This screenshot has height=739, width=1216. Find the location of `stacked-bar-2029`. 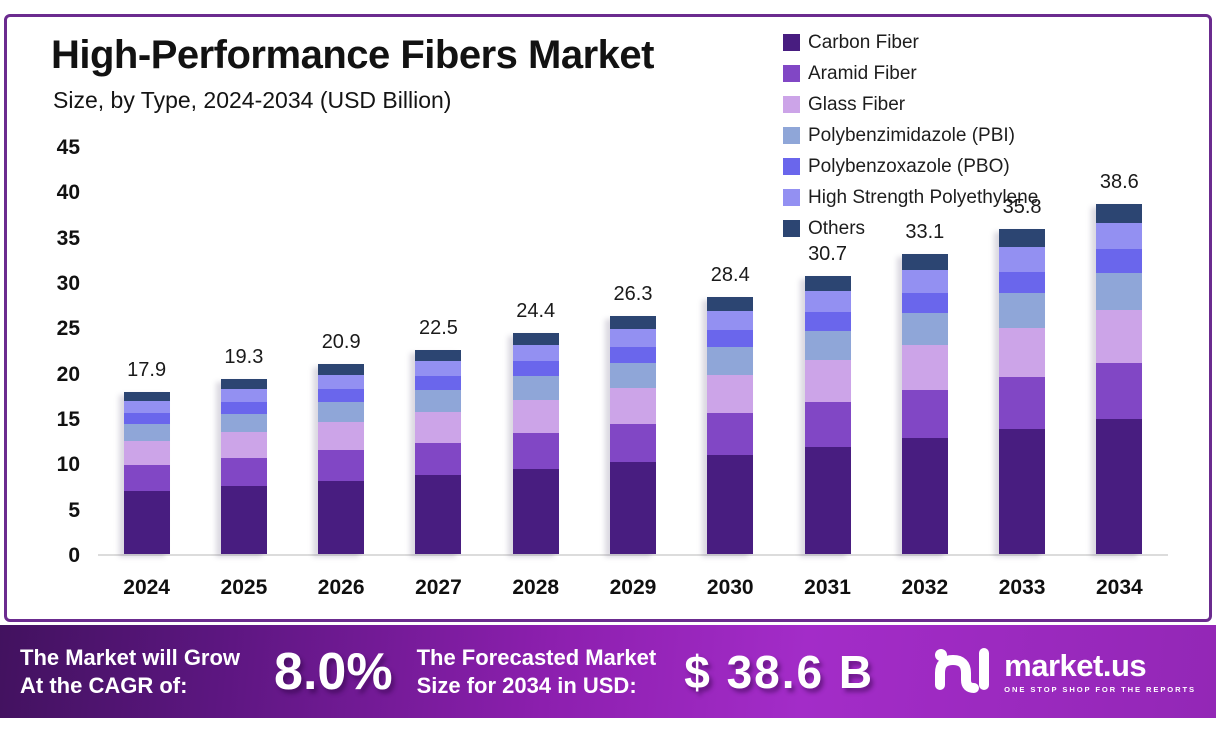

stacked-bar-2029 is located at coordinates (632, 434).